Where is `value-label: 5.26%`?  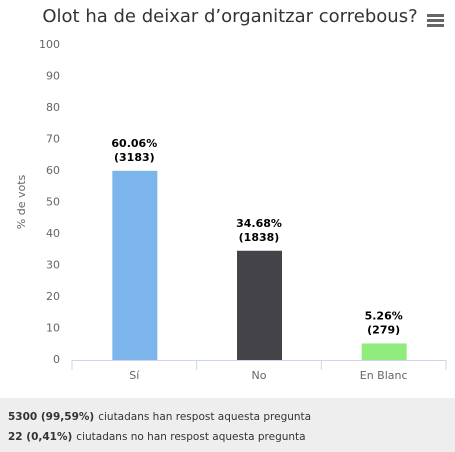
value-label: 5.26% is located at coordinates (384, 315).